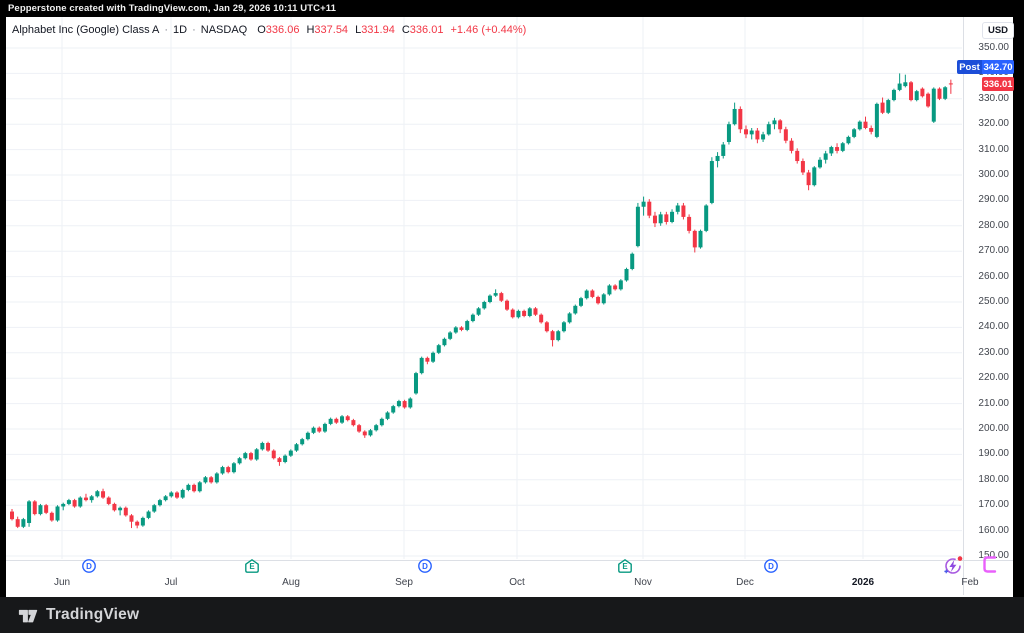  What do you see at coordinates (404, 582) in the screenshot?
I see `month-label: Sep` at bounding box center [404, 582].